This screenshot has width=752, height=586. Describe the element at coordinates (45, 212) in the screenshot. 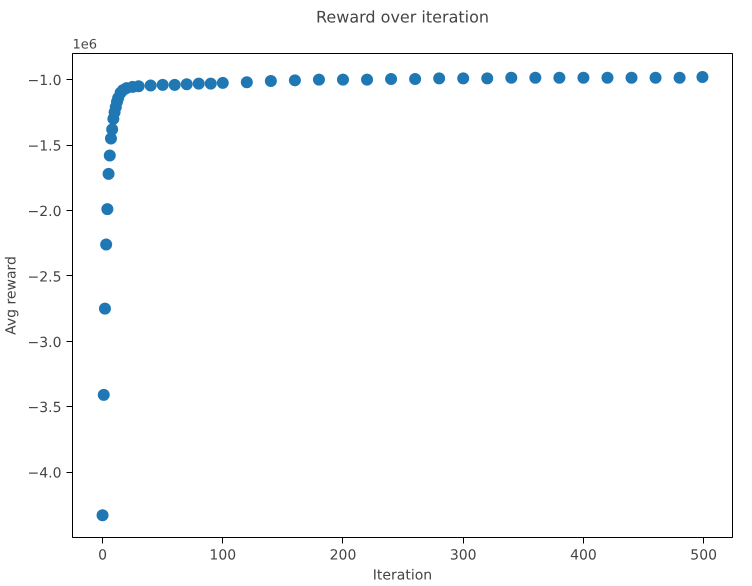

I see `y-tick-label: −2.0` at that location.